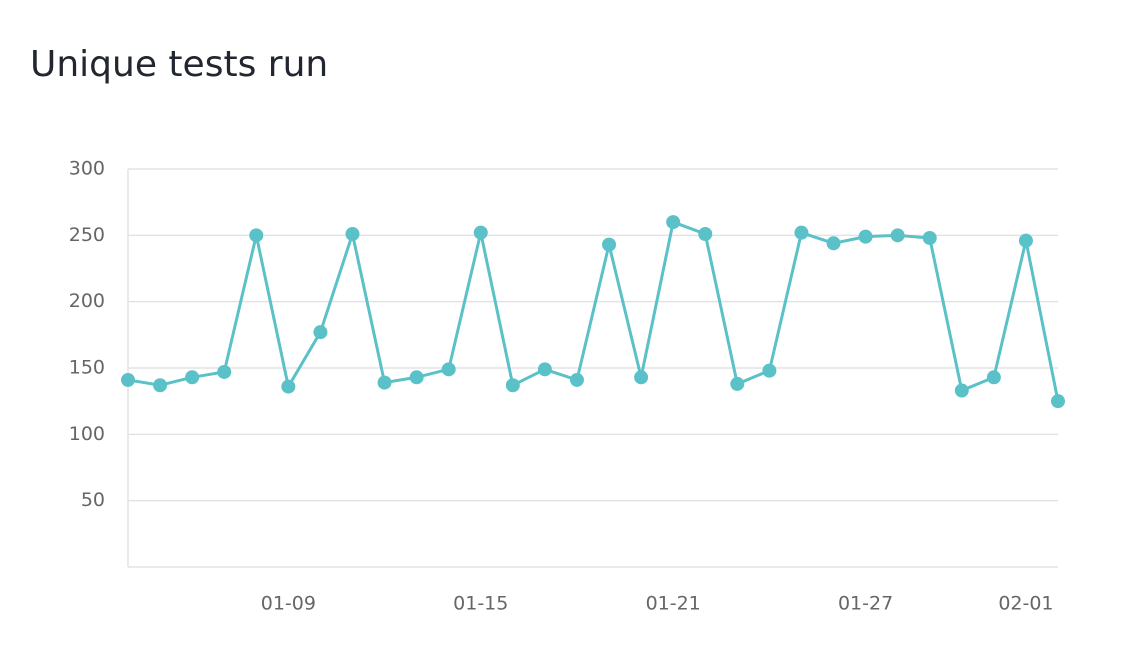  What do you see at coordinates (87, 434) in the screenshot?
I see `y-tick-label: 100` at bounding box center [87, 434].